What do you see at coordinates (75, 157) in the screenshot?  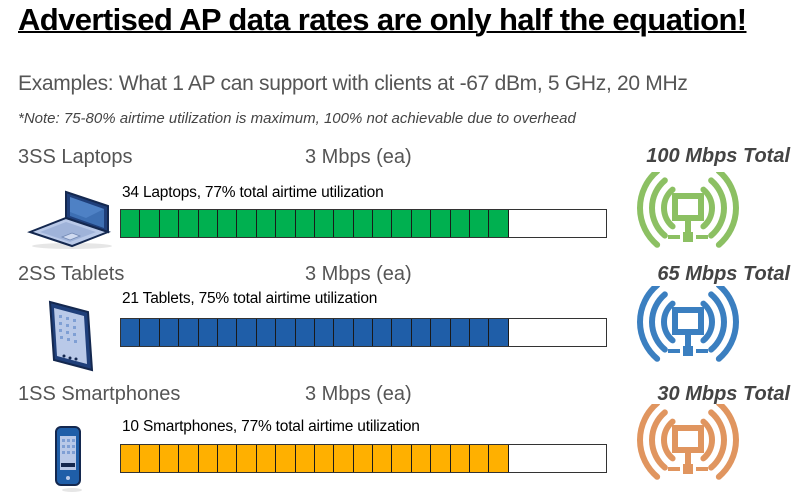 I see `row-label-laptops: 3SS Laptops` at bounding box center [75, 157].